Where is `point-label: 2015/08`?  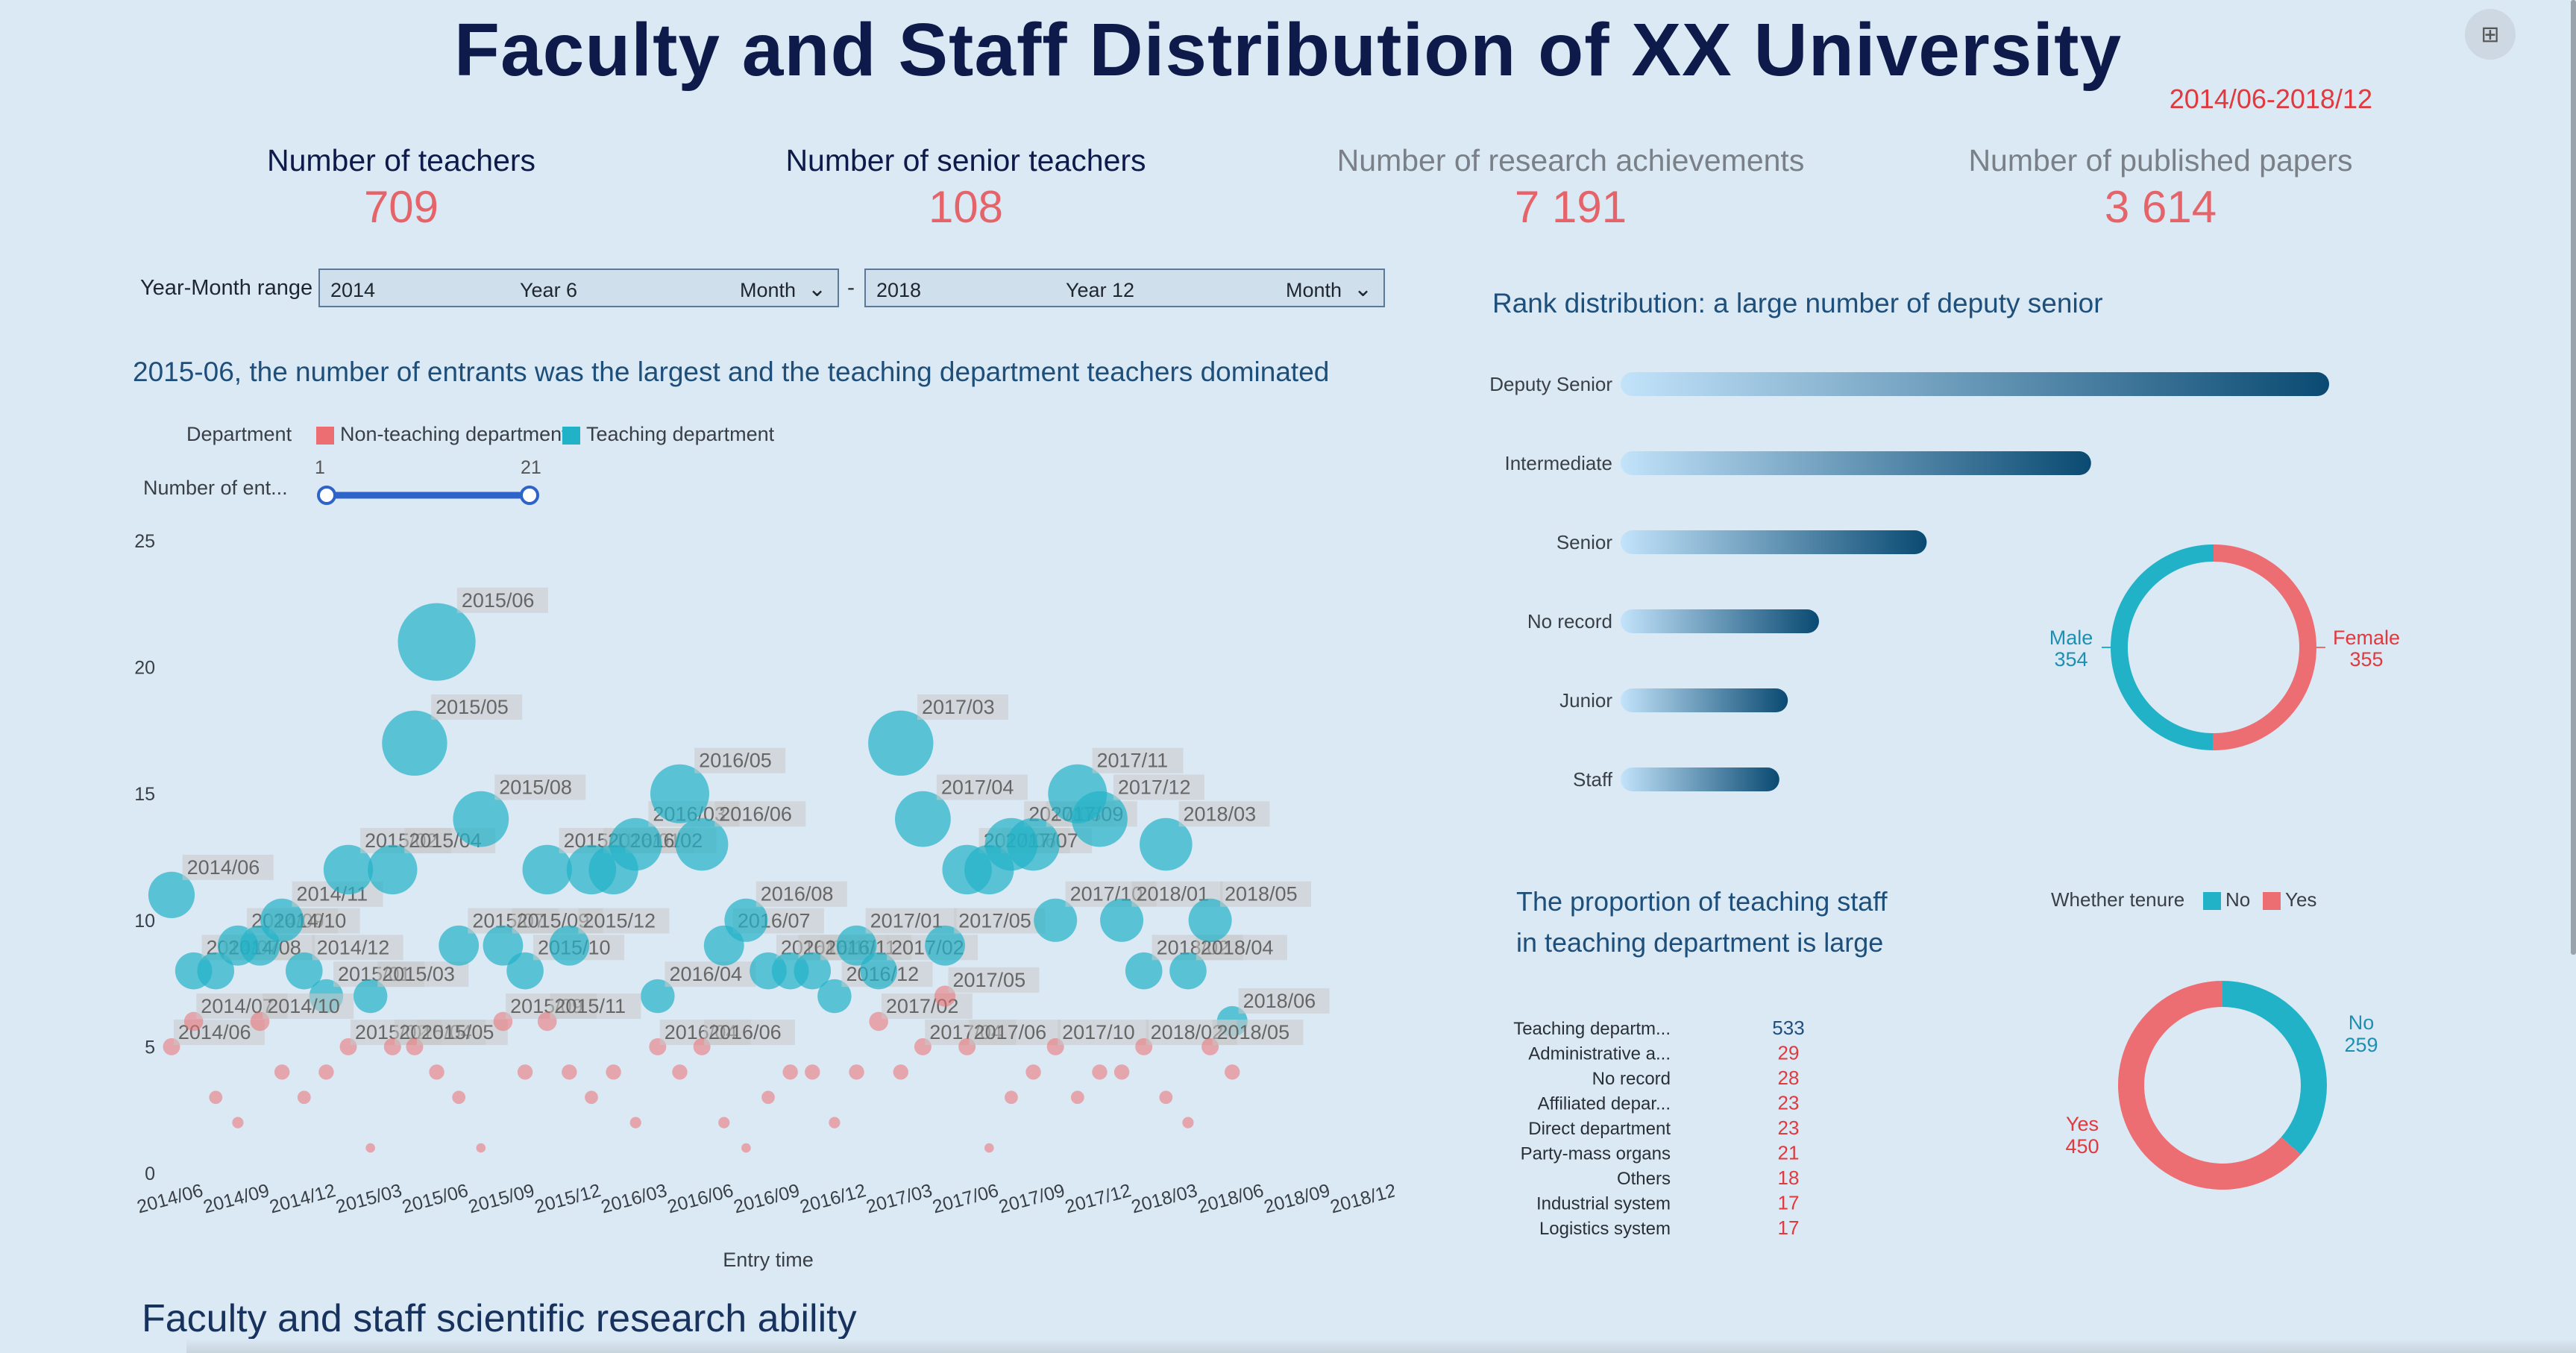
point-label: 2015/08 is located at coordinates (536, 787).